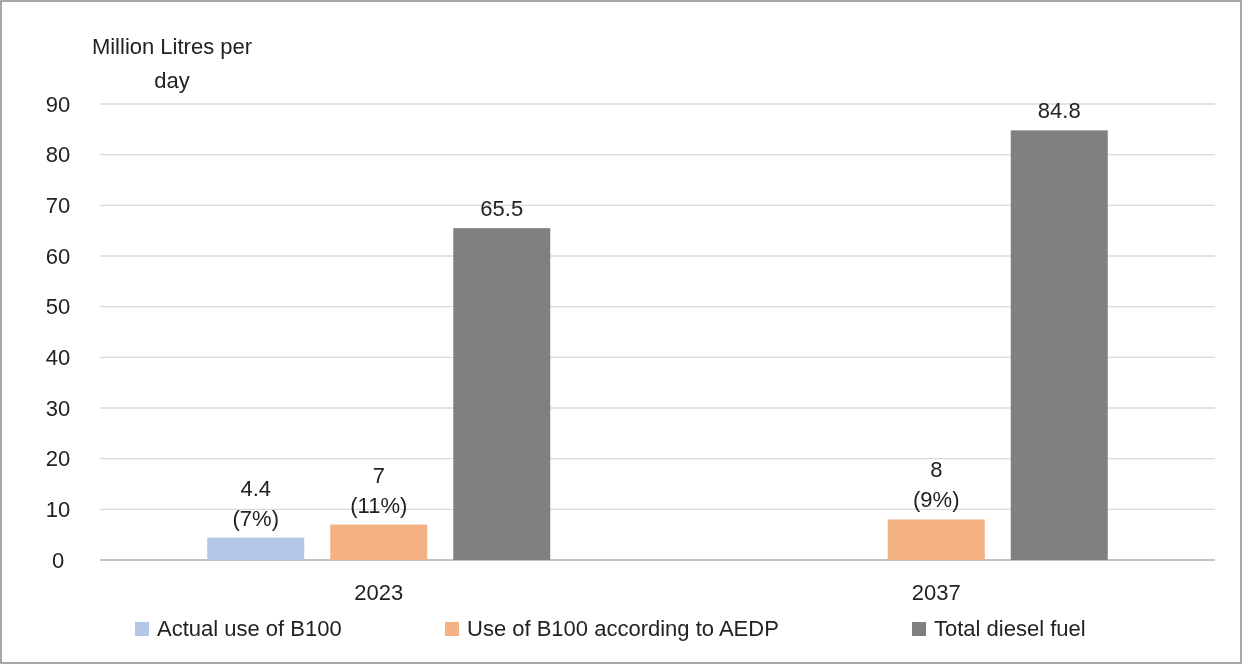 Image resolution: width=1242 pixels, height=664 pixels. Describe the element at coordinates (58, 358) in the screenshot. I see `y-tick-label: 40` at that location.